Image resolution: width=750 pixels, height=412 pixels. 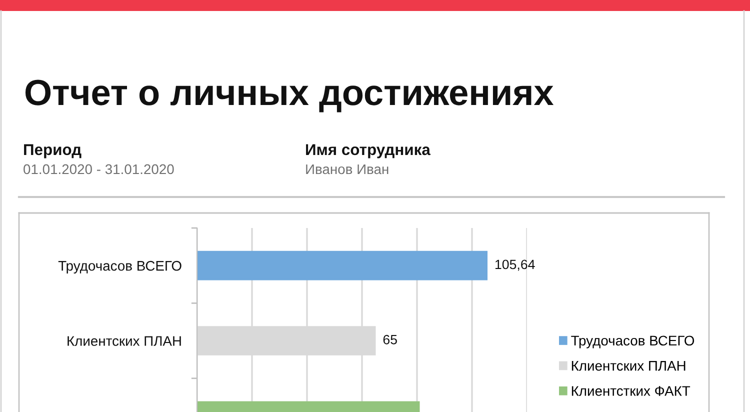 I want to click on text: Период, so click(x=53, y=151).